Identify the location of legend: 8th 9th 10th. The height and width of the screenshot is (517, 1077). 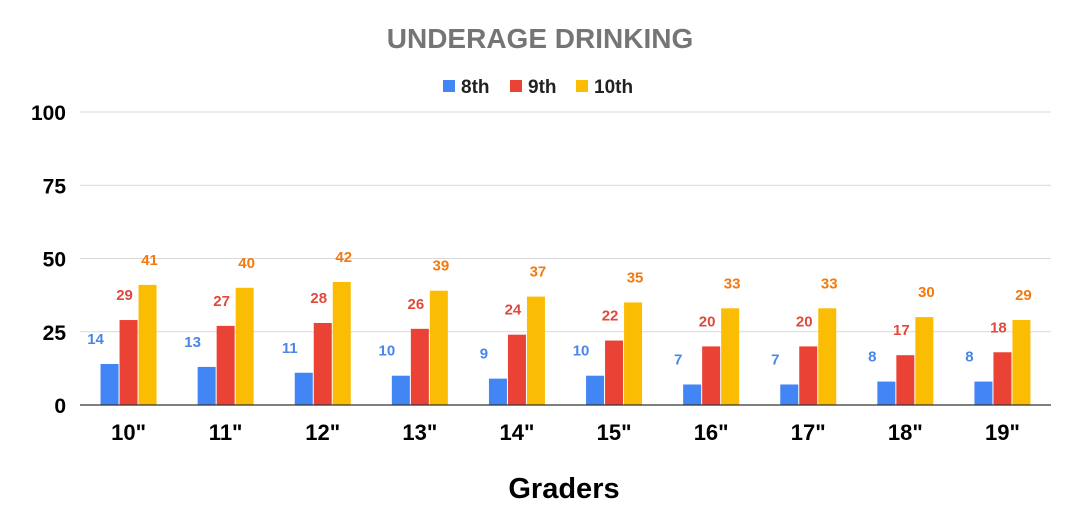
(538, 87).